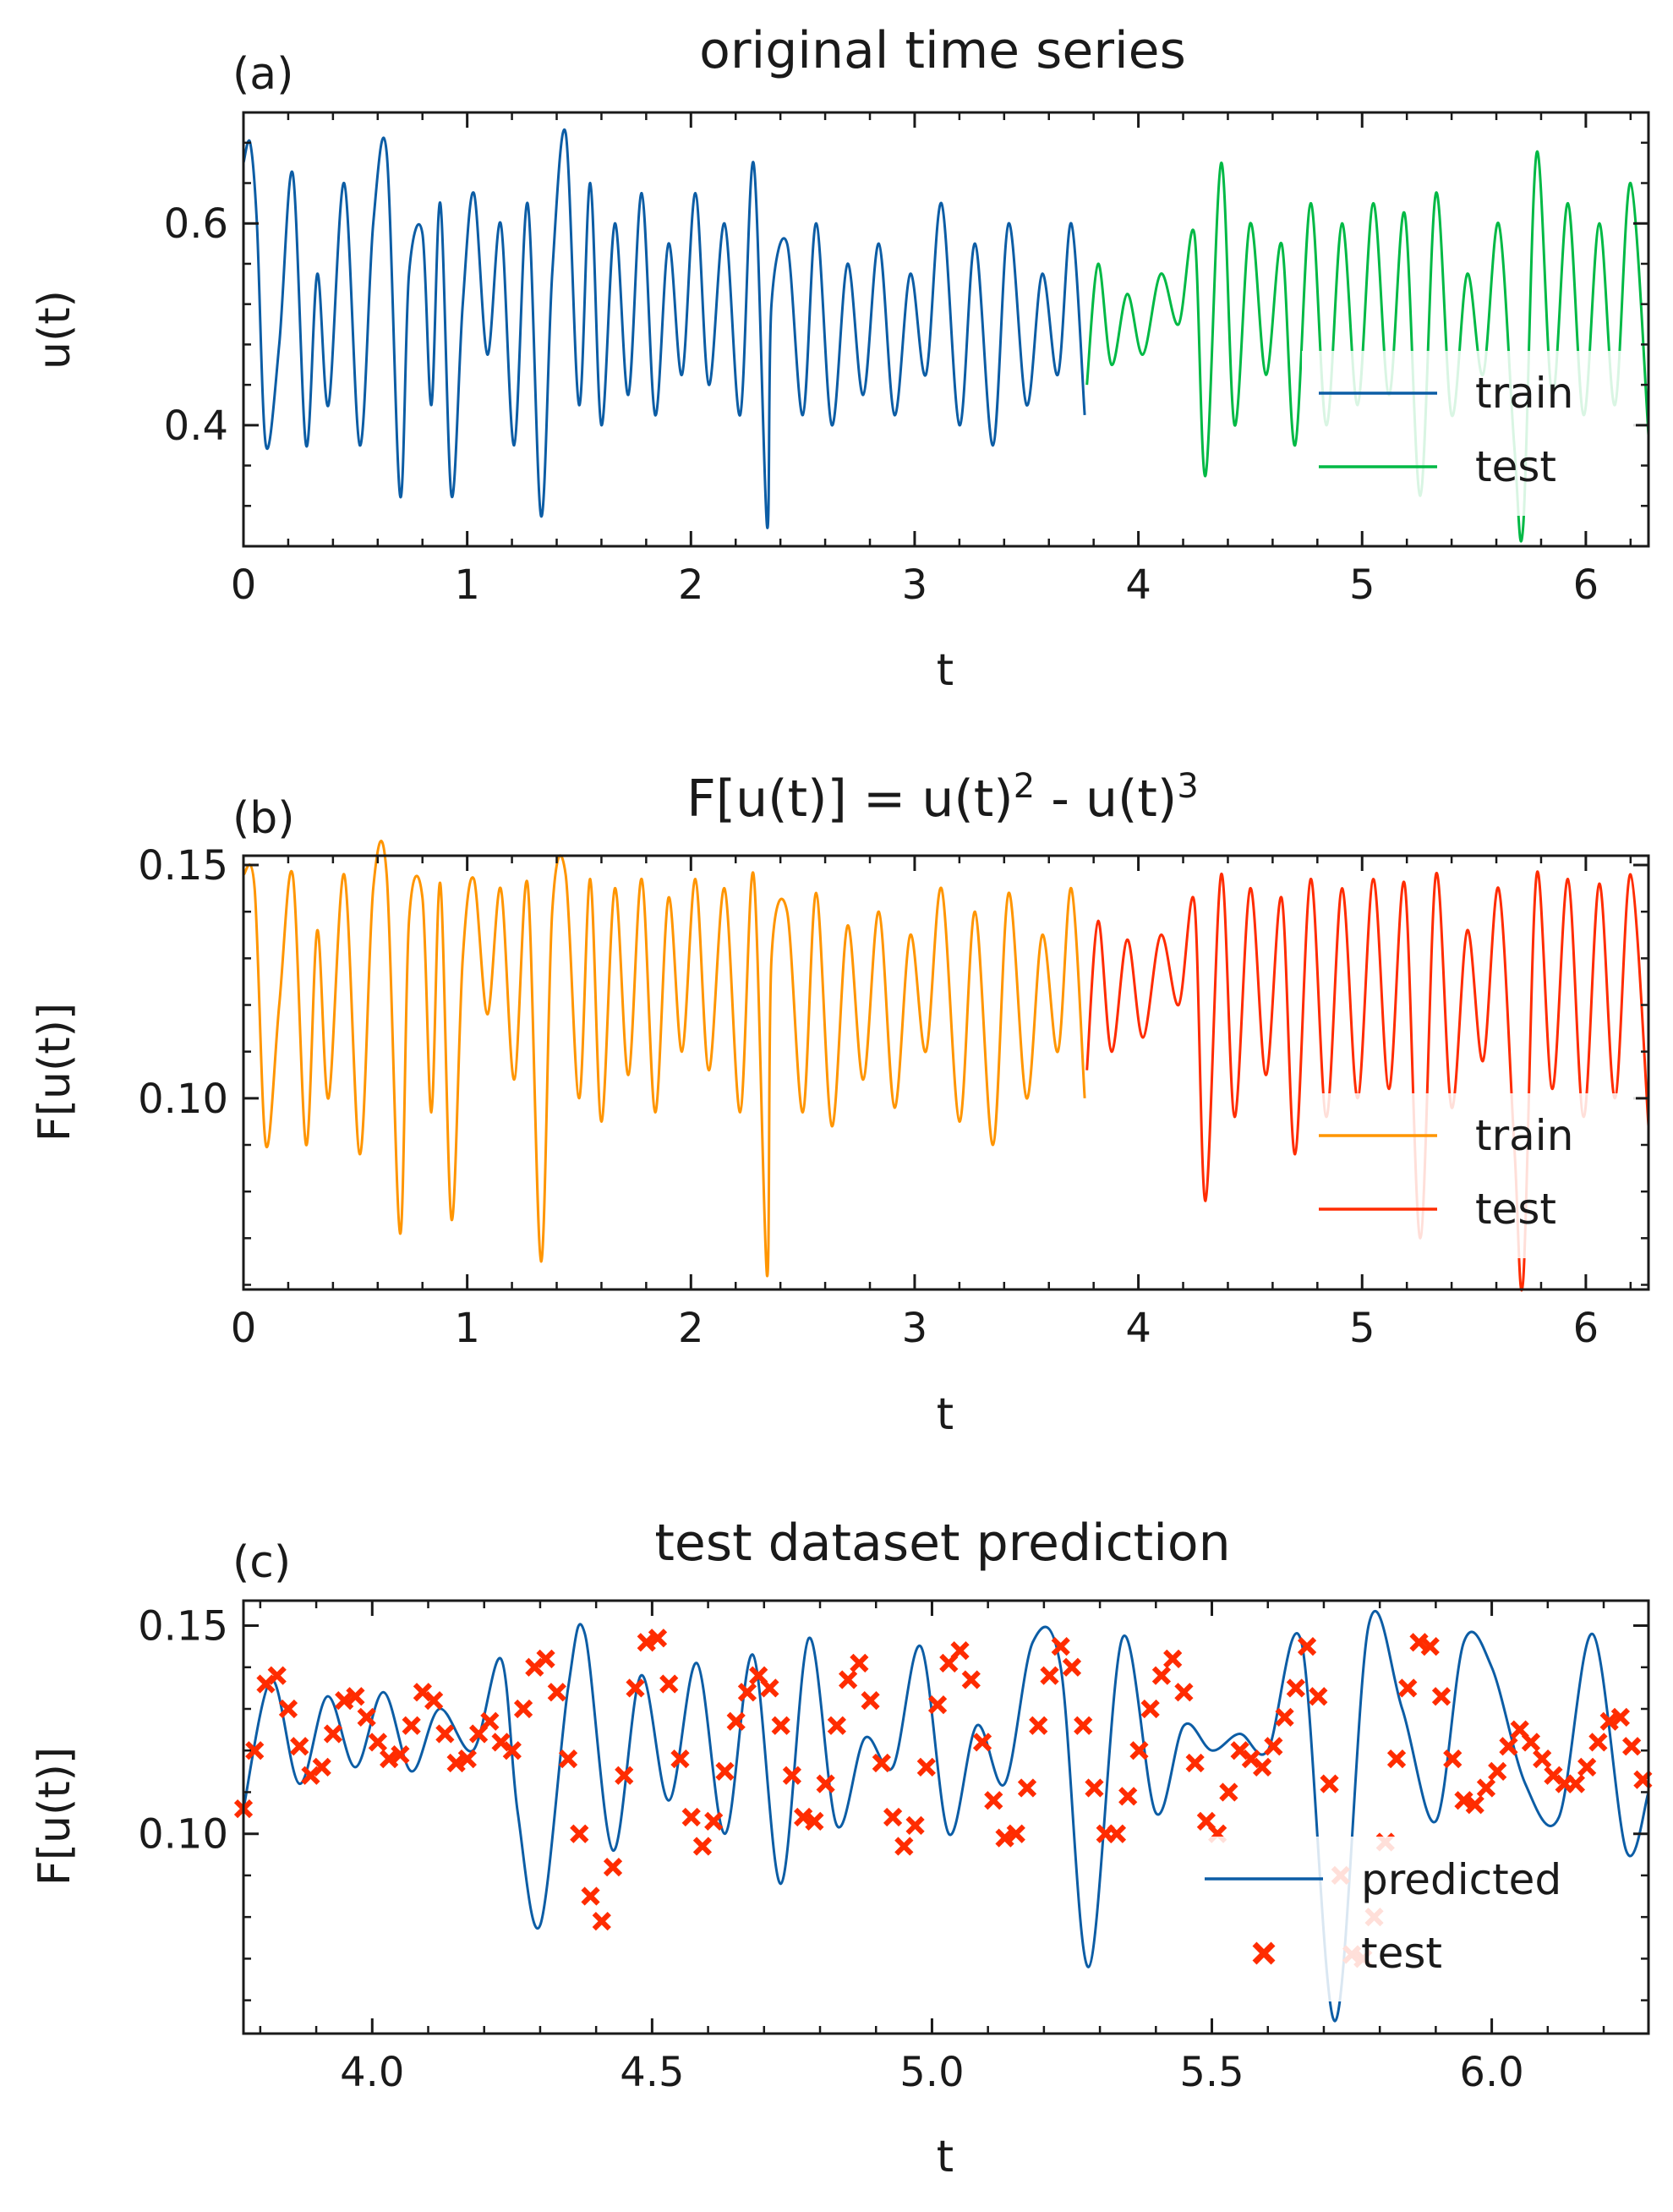  I want to click on panel-c-legend: predicted test, so click(1401, 1919).